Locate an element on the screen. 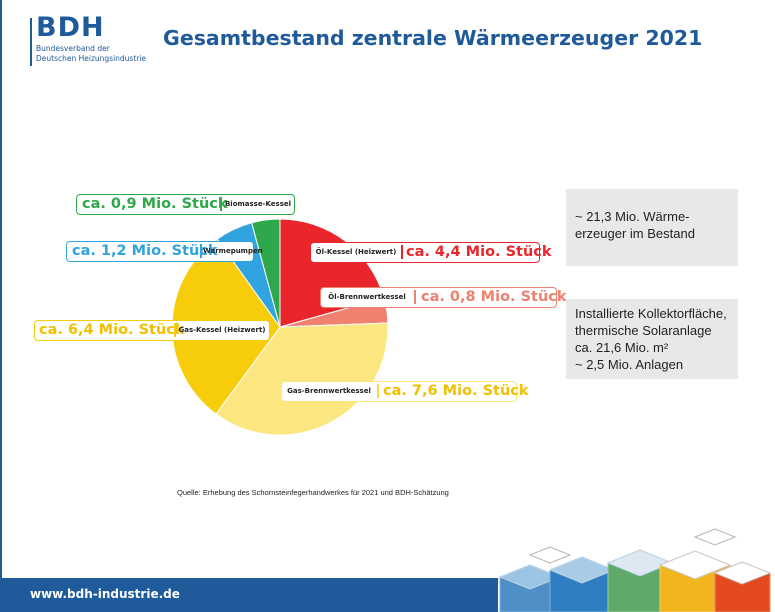 This screenshot has height=612, width=775. info-line: Installierte Kollektorfläche, is located at coordinates (651, 313).